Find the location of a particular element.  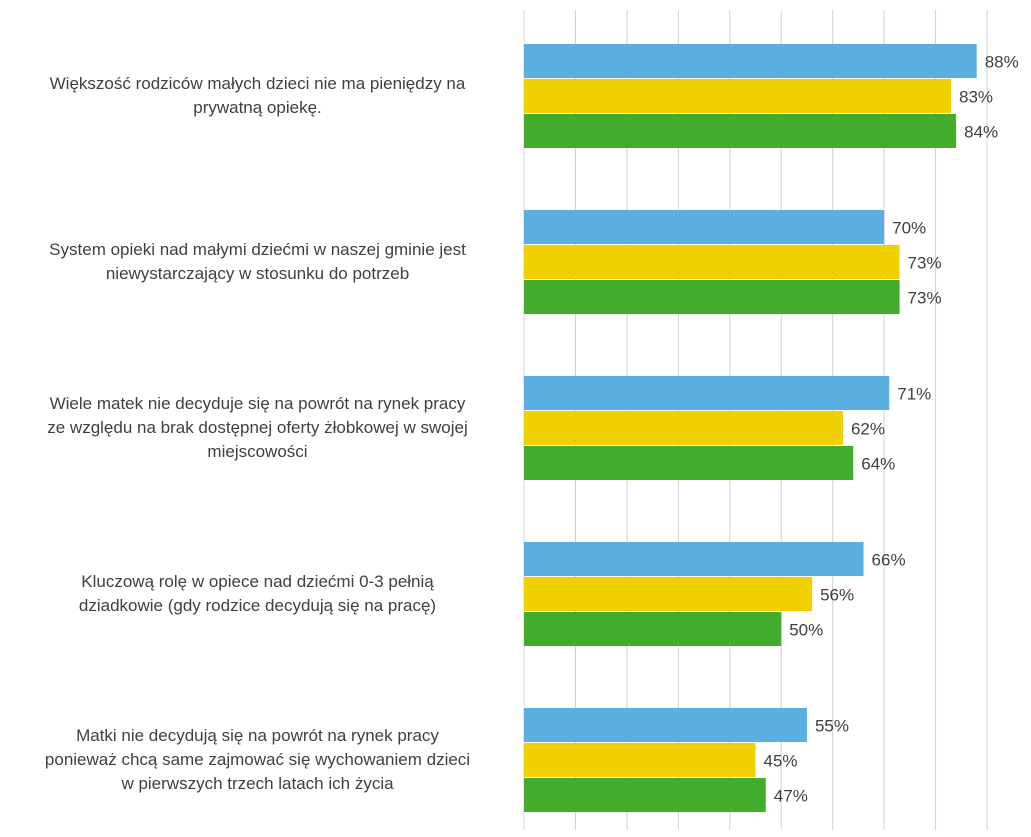

value-label: 64% is located at coordinates (878, 463).